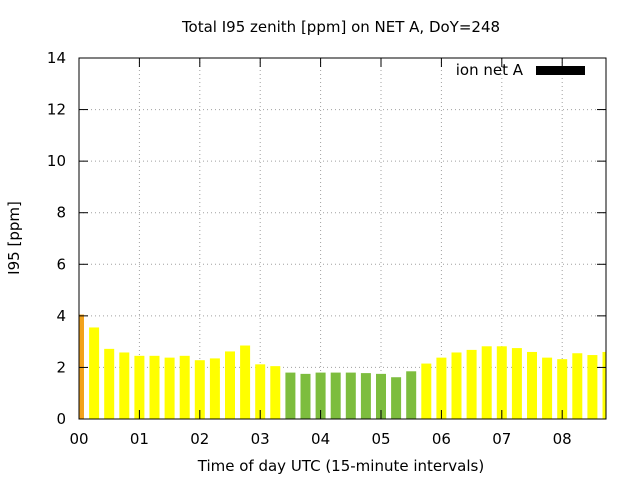 The width and height of the screenshot is (640, 480). I want to click on x-tick-label: 00, so click(78, 439).